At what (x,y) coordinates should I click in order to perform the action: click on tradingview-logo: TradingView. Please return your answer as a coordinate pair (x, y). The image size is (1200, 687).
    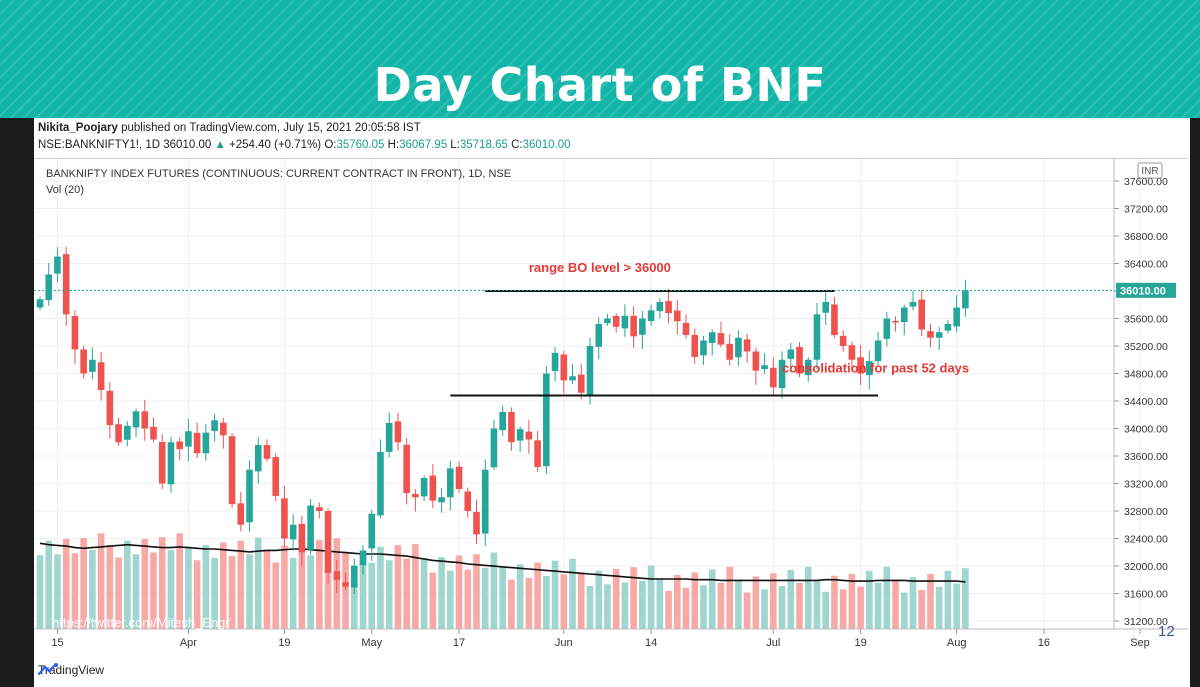
    Looking at the image, I should click on (71, 670).